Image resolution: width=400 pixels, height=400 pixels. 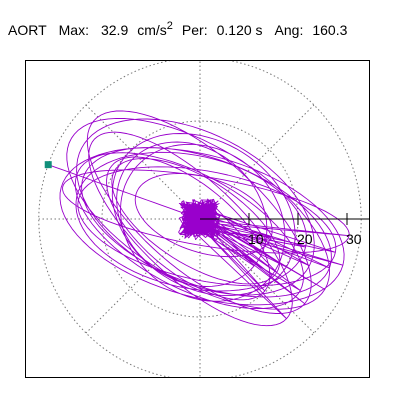 What do you see at coordinates (177, 30) in the screenshot?
I see `header-readout: AORT Max: 32.9 cm/s2 Per: 0.120 s Ang: 160.3` at bounding box center [177, 30].